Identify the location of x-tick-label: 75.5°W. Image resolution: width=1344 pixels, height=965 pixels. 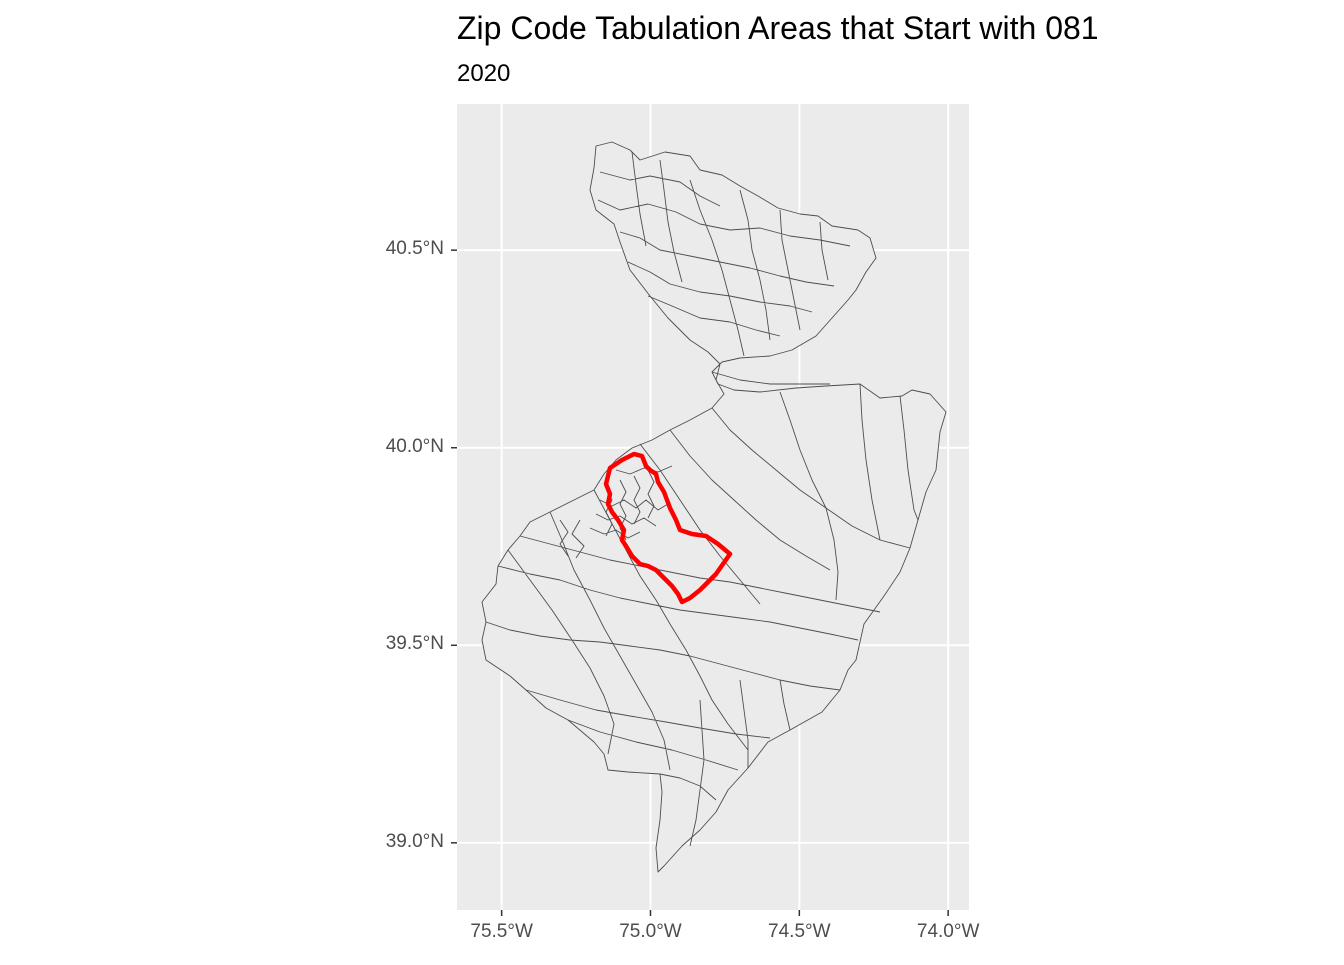
(501, 931).